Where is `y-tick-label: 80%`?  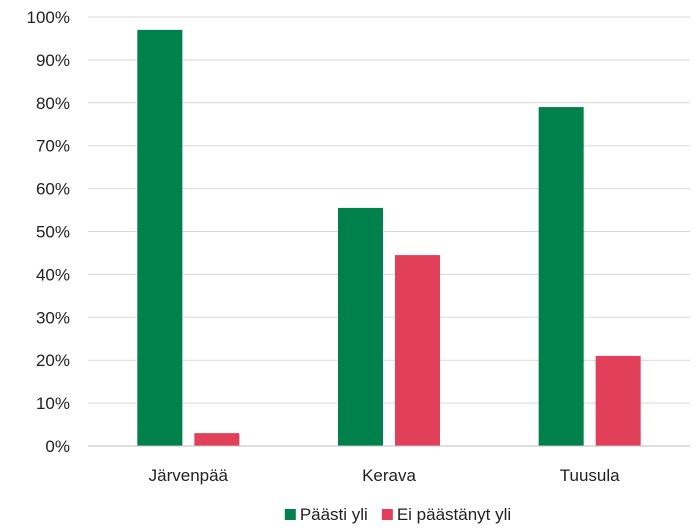 y-tick-label: 80% is located at coordinates (53, 103).